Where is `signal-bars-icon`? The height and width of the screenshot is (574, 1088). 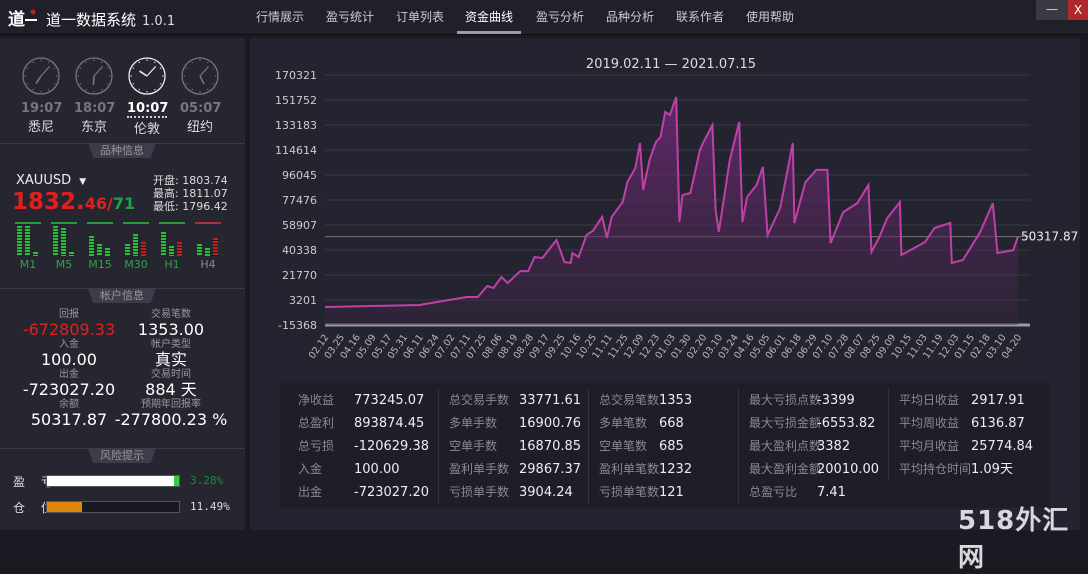
signal-bars-icon is located at coordinates (136, 239).